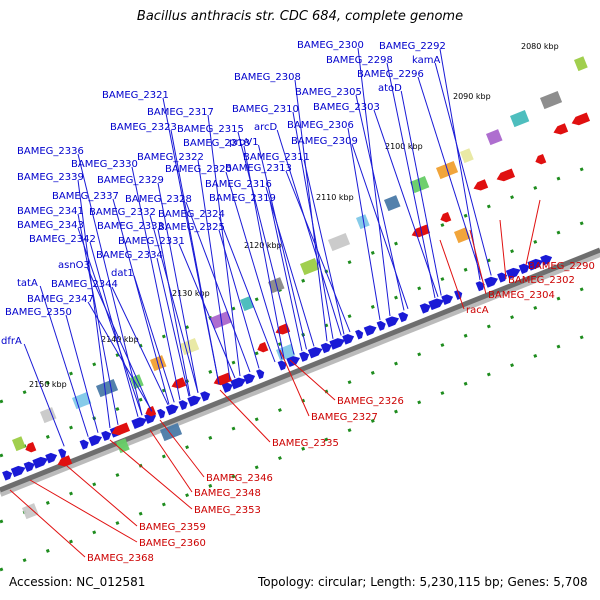 This screenshot has width=600, height=600. Describe the element at coordinates (305, 443) in the screenshot. I see `reverse-gene-label: BAMEG_2335` at that location.